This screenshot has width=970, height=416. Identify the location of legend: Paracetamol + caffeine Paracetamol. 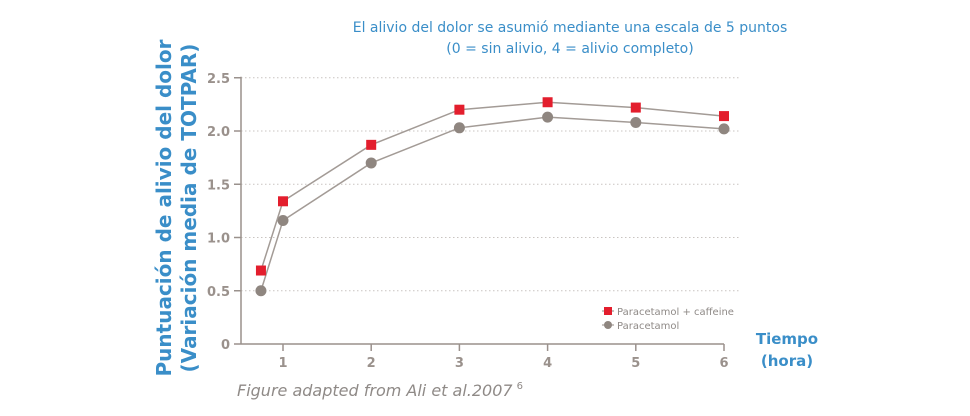
(668, 319).